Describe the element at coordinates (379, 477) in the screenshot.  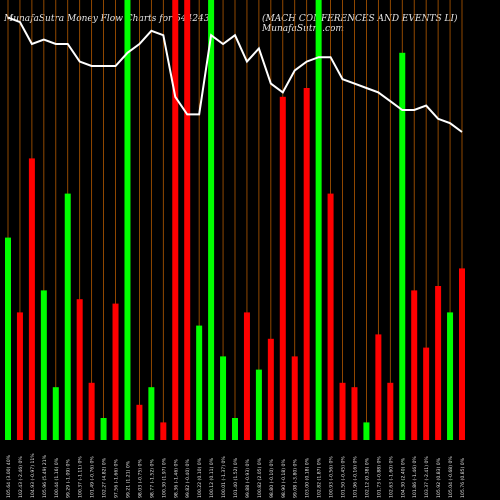
I see `x-tick-label: 101.73 (-0.88) 0%` at that location.